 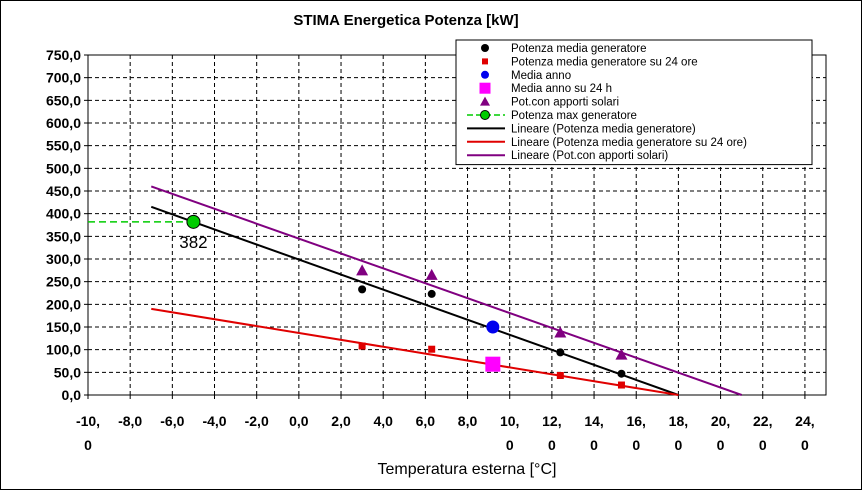 I want to click on legend-label: Media anno su 24 h, so click(x=561, y=89).